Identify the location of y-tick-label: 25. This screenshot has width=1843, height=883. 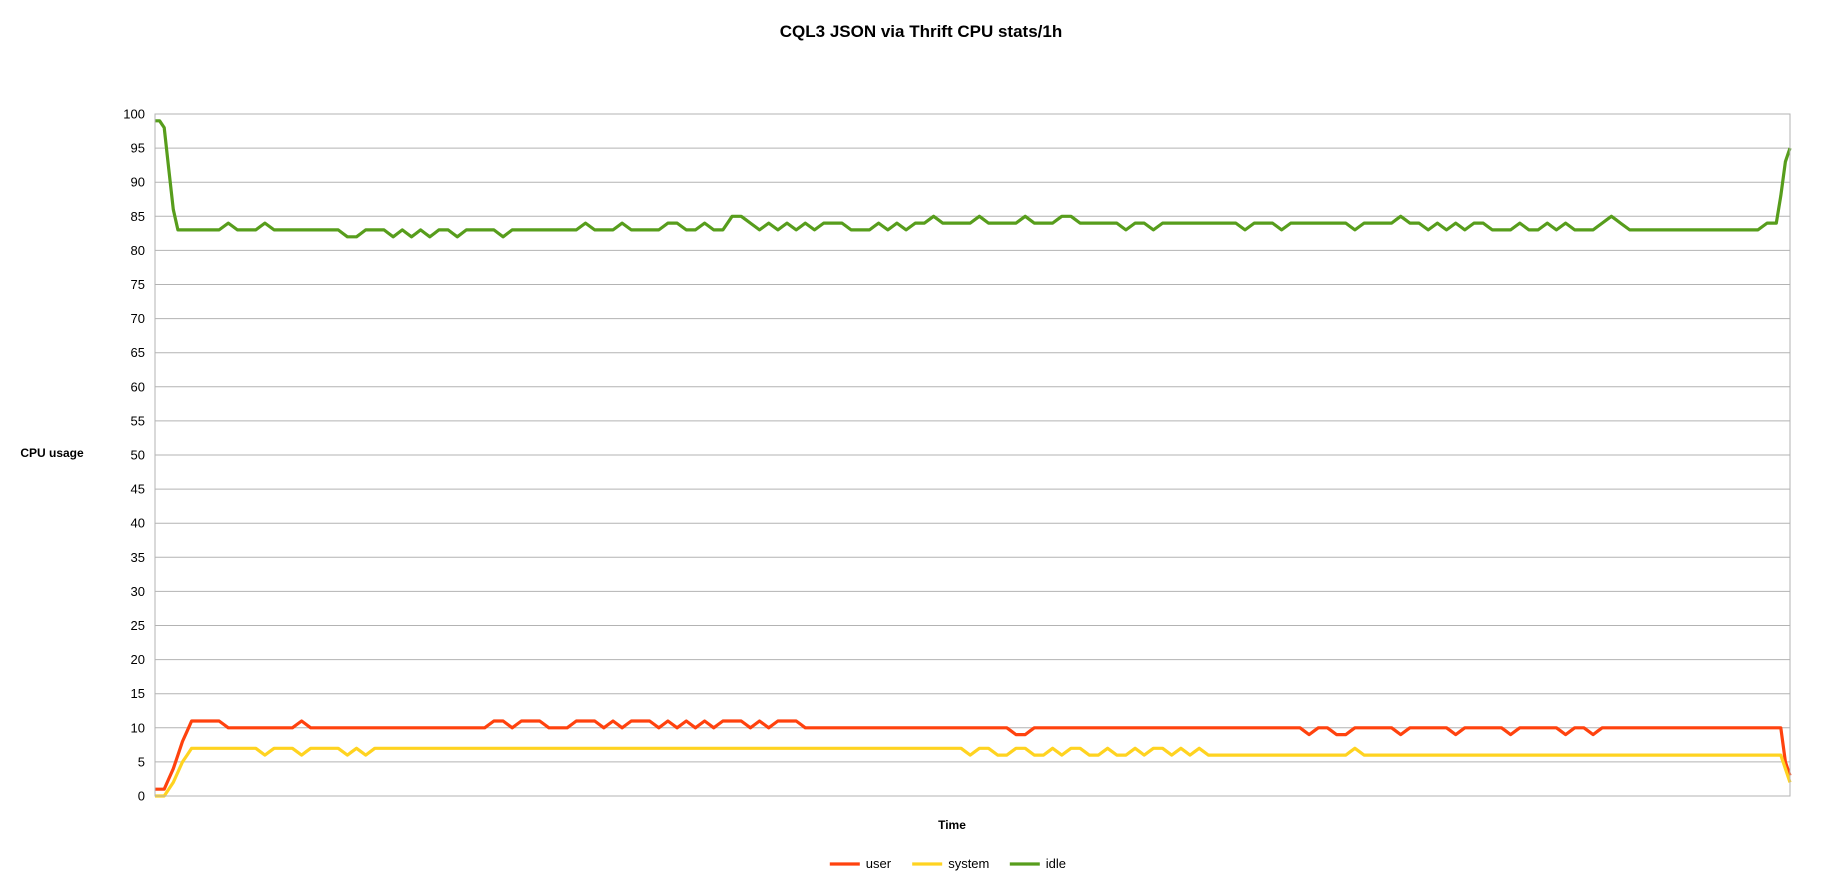
(138, 625).